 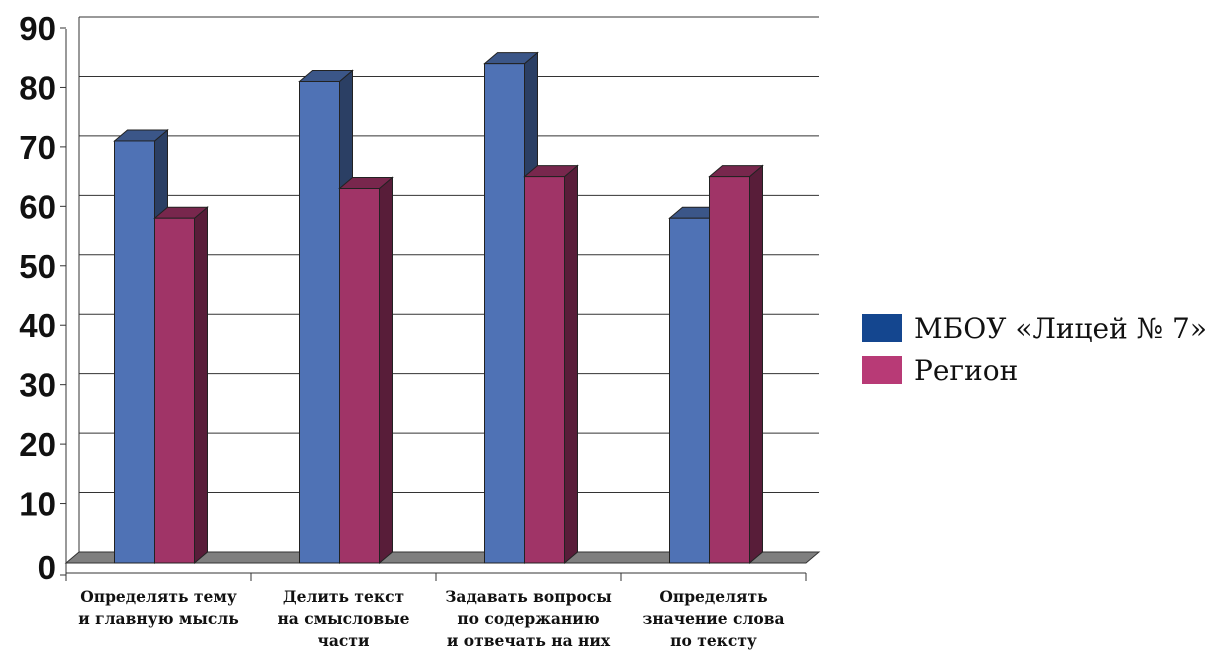 I want to click on legend-label: Регион, so click(x=966, y=370).